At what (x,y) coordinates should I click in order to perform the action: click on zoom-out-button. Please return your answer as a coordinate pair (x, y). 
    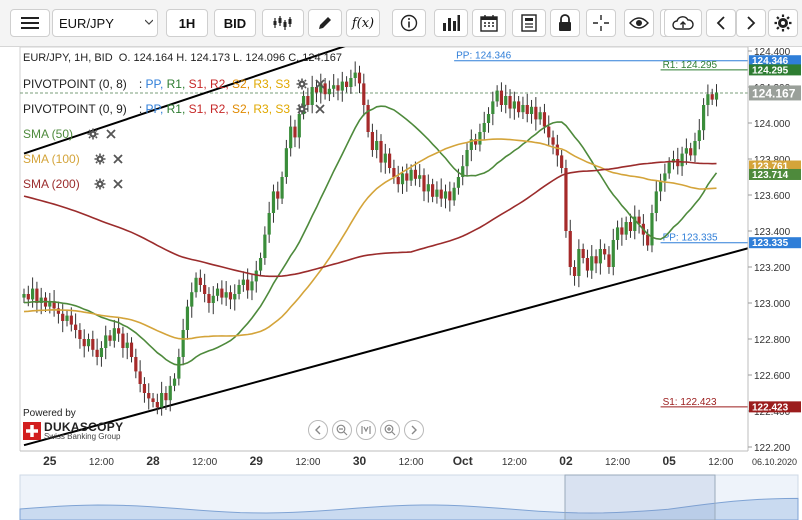
    Looking at the image, I should click on (342, 430).